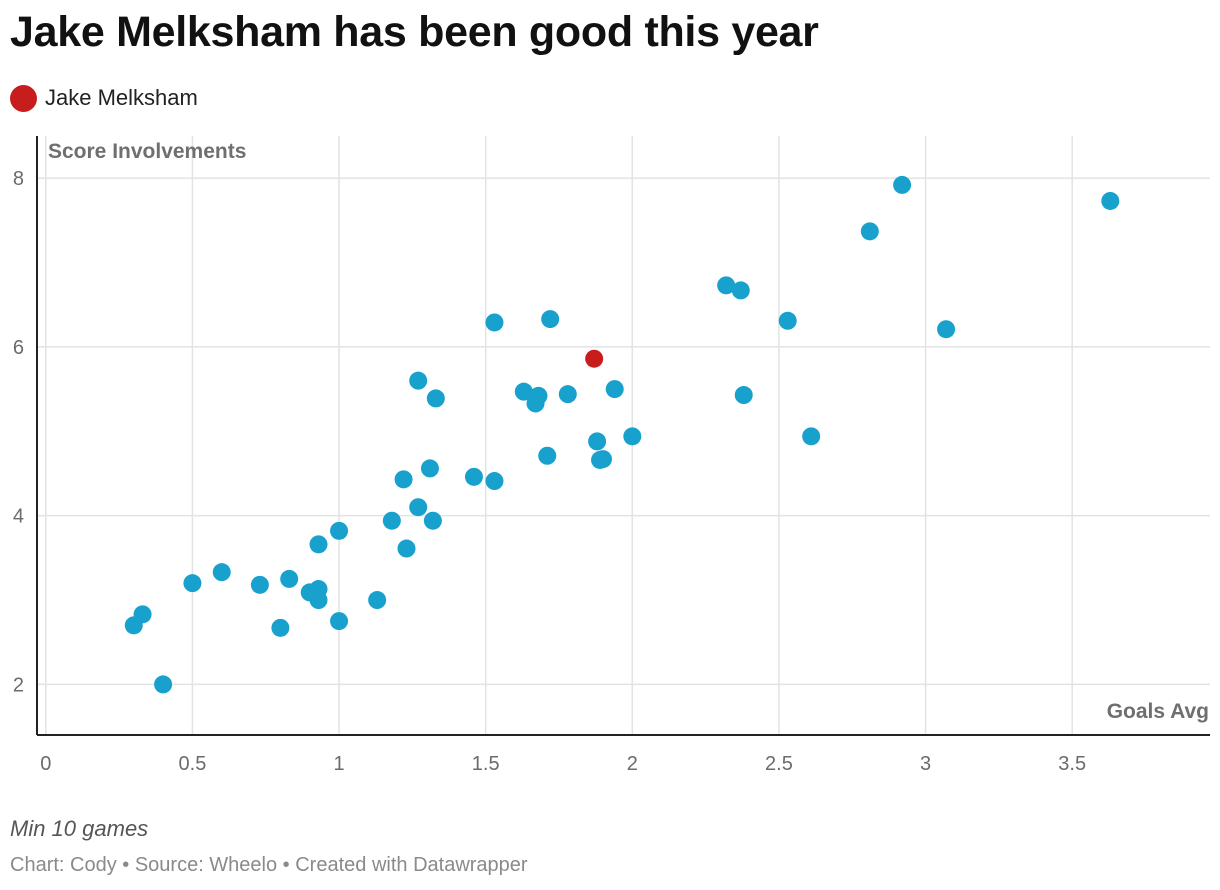 This screenshot has height=890, width=1220. I want to click on data-point-jake-melksham, so click(594, 358).